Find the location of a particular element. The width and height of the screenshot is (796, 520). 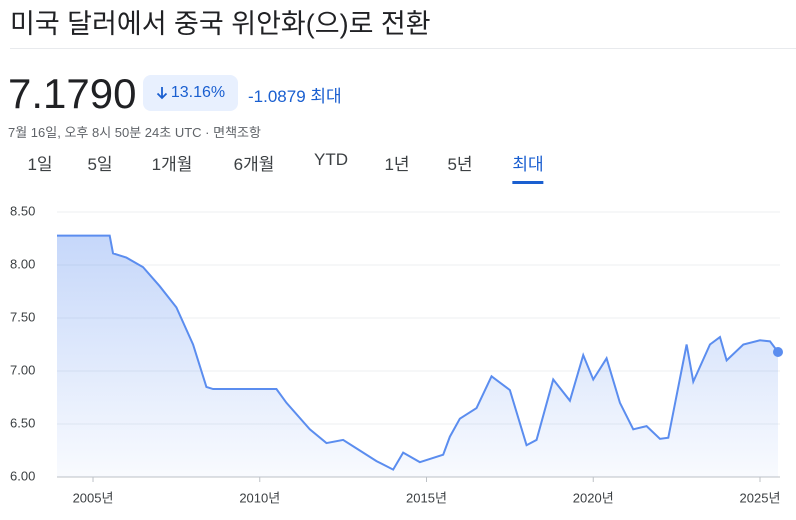

y-tick-label: 7.00 is located at coordinates (22, 369).